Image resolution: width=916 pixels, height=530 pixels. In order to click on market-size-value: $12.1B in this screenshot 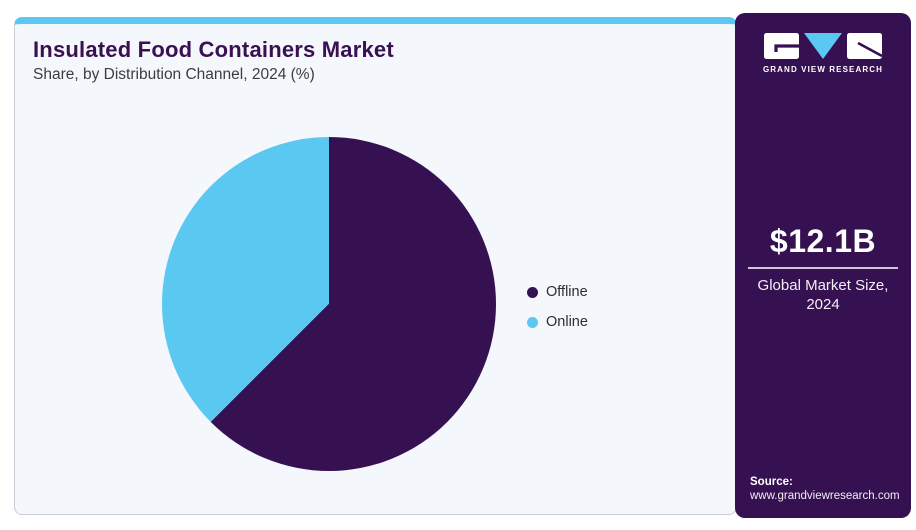, I will do `click(823, 241)`.